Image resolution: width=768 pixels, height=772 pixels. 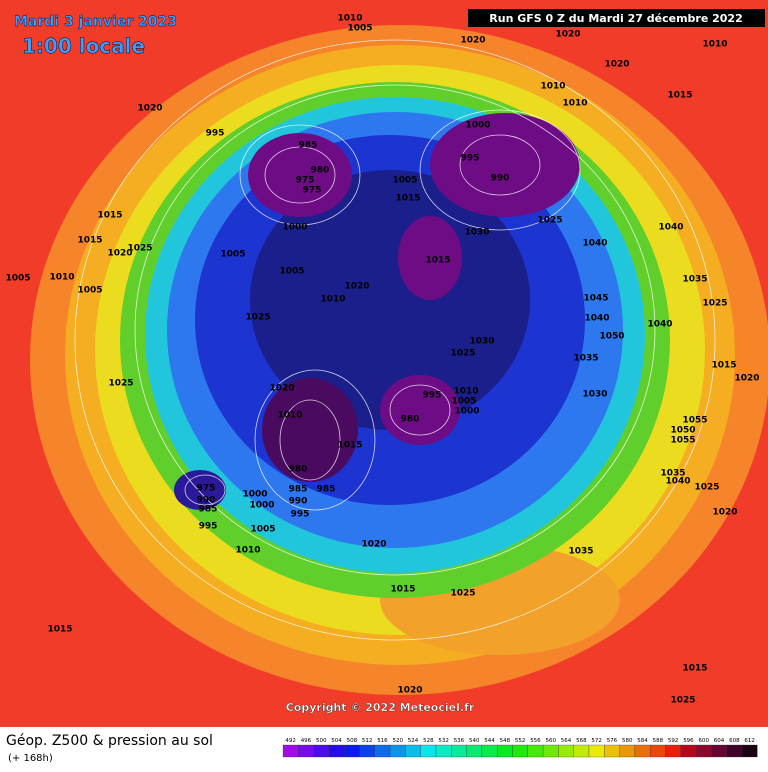 I want to click on colorbar-tick: 592, so click(x=673, y=741).